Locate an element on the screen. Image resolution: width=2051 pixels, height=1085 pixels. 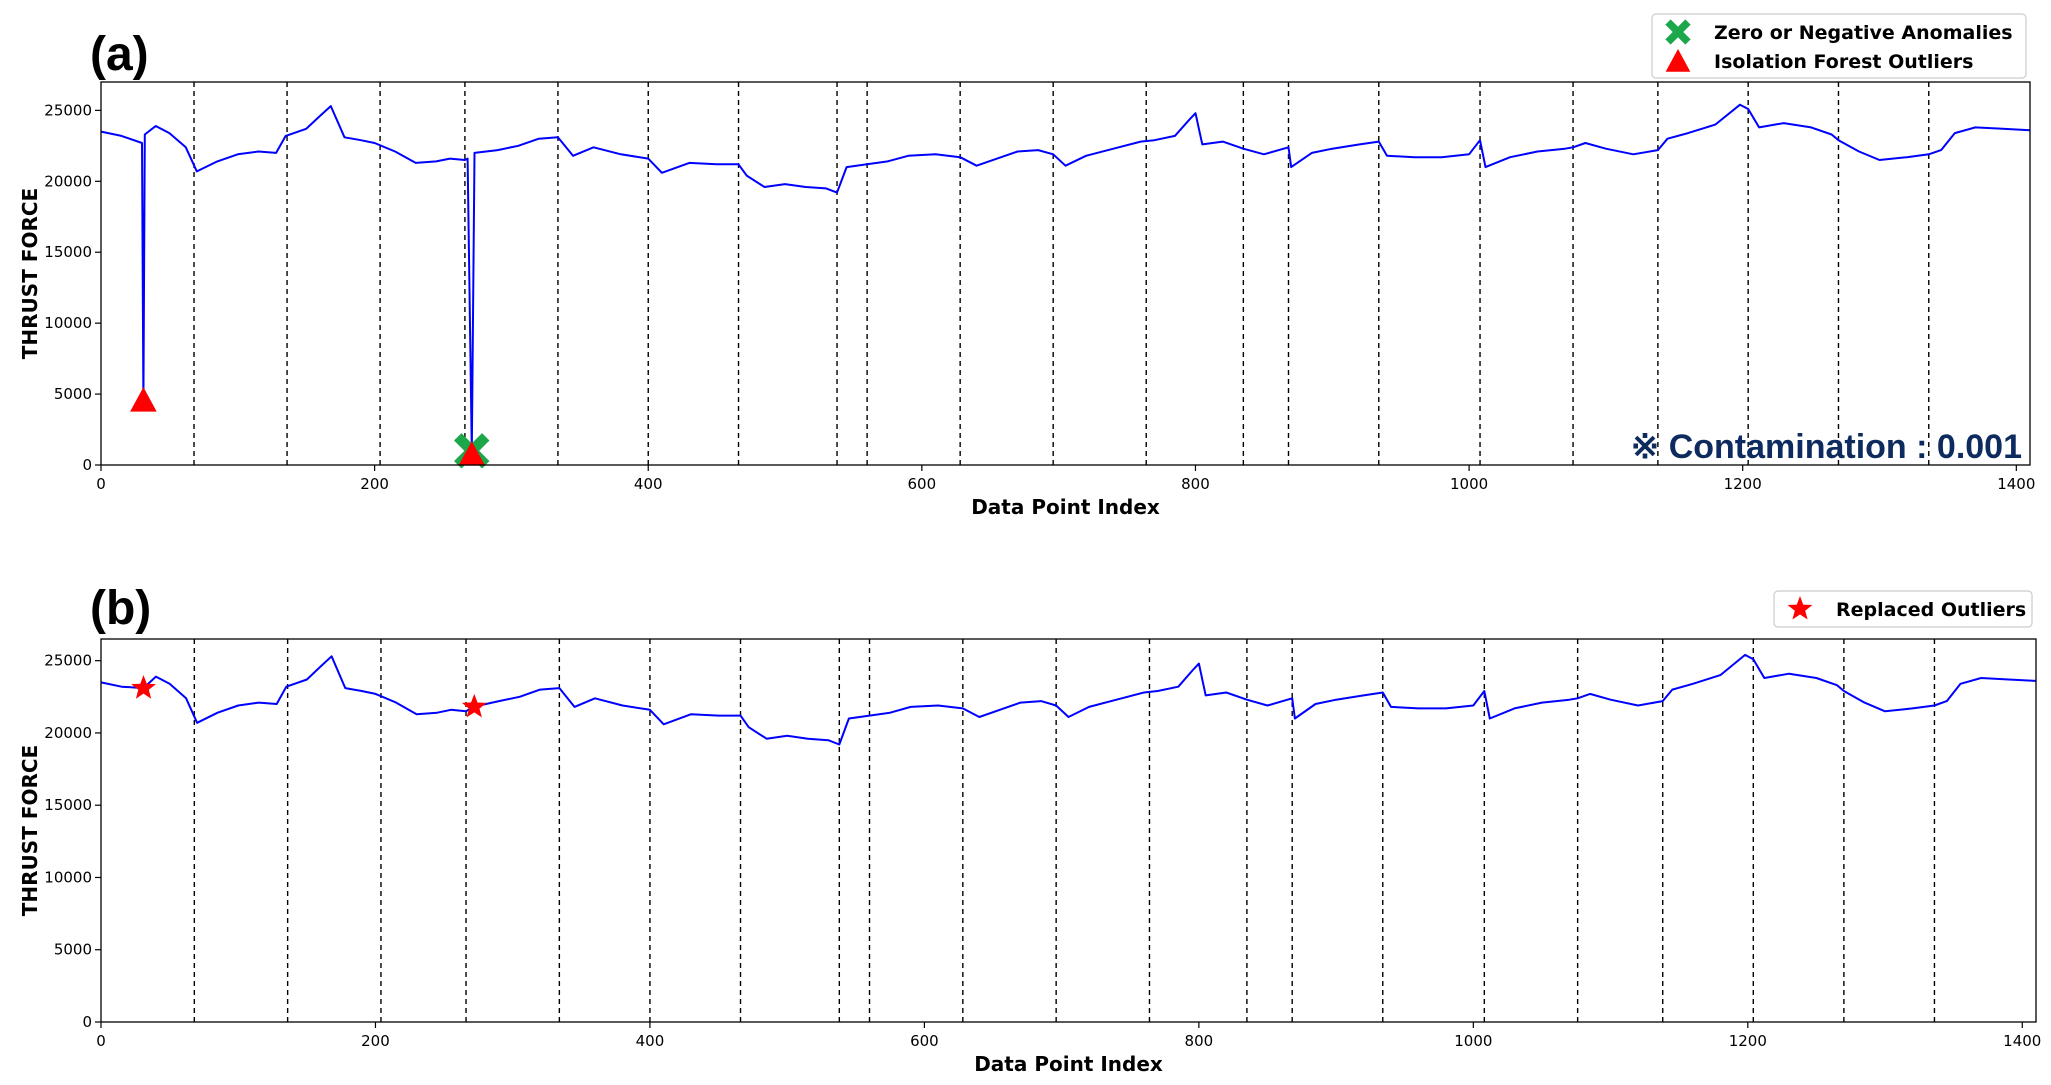
legend-x-marker is located at coordinates (1678, 32).